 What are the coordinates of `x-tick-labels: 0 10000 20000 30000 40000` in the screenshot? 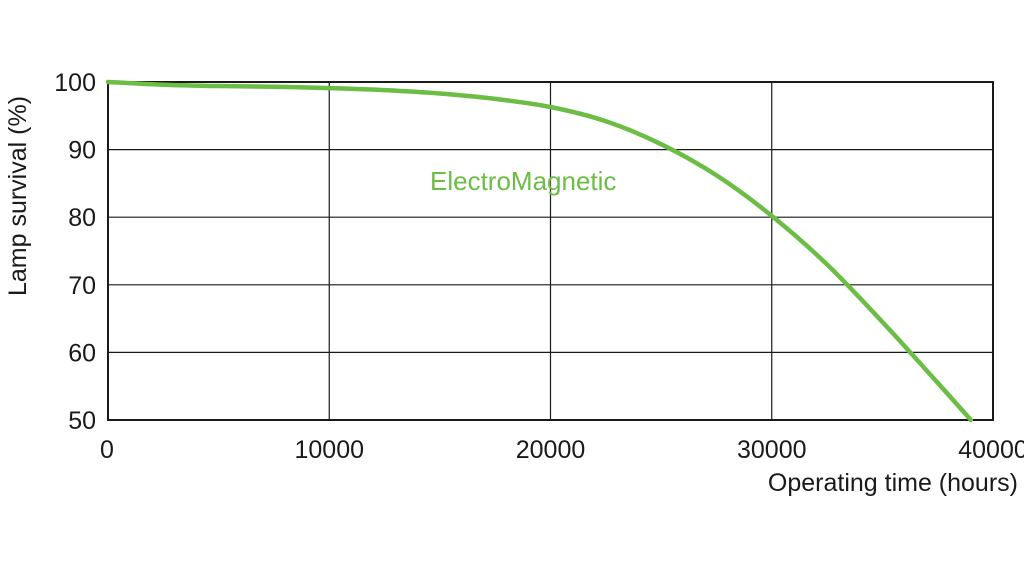 It's located at (562, 450).